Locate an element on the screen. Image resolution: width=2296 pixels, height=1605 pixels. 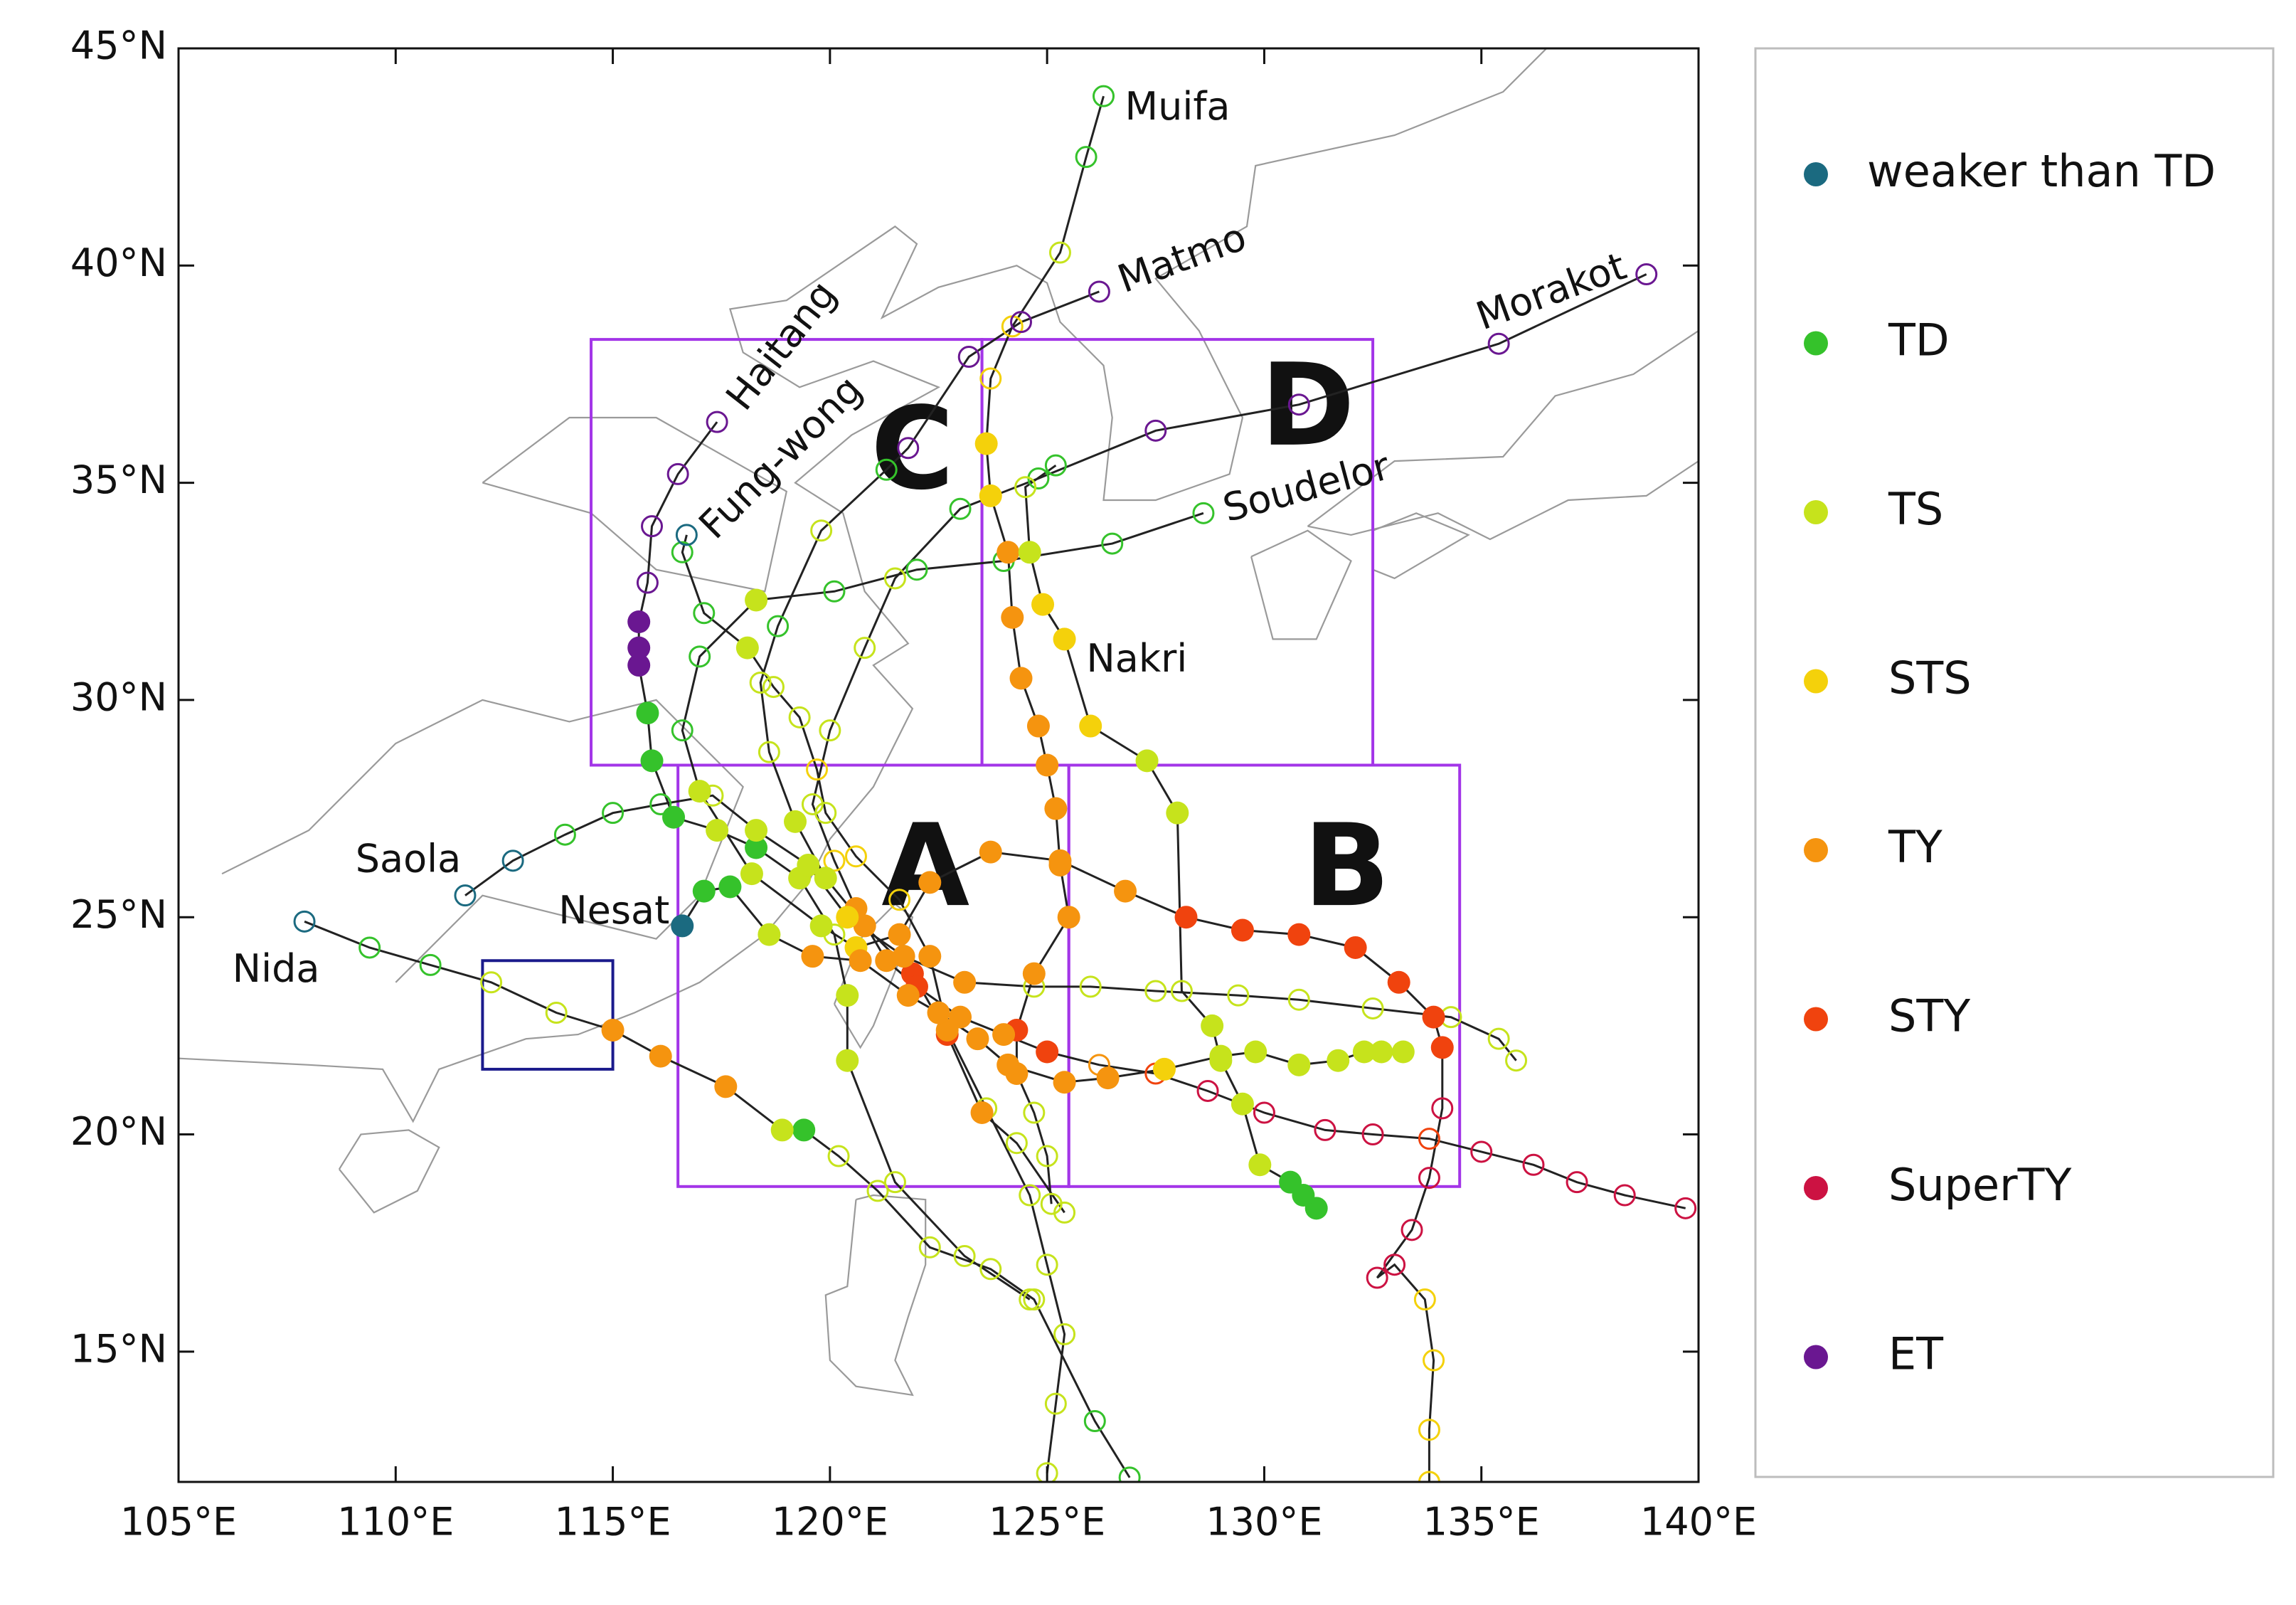
region-label: A is located at coordinates (925, 865).